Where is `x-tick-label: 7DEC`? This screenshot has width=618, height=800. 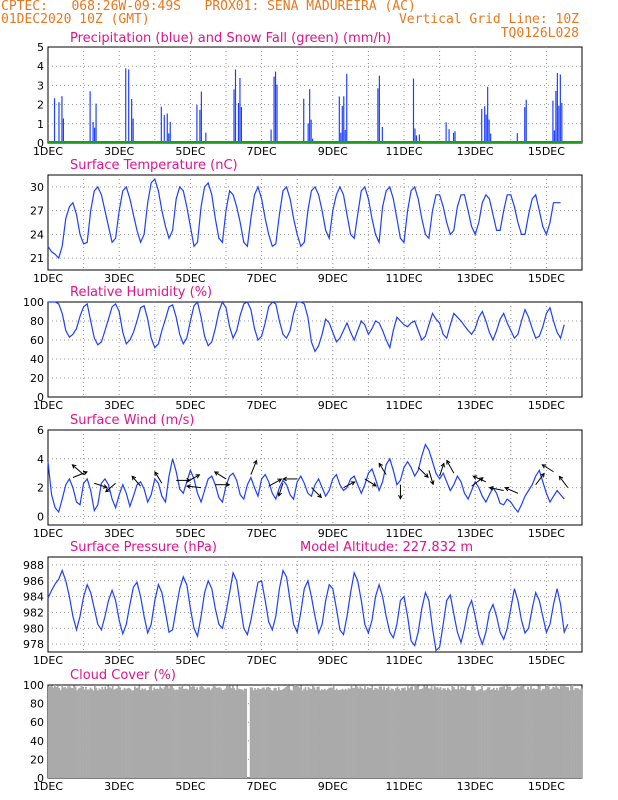 x-tick-label: 7DEC is located at coordinates (262, 786).